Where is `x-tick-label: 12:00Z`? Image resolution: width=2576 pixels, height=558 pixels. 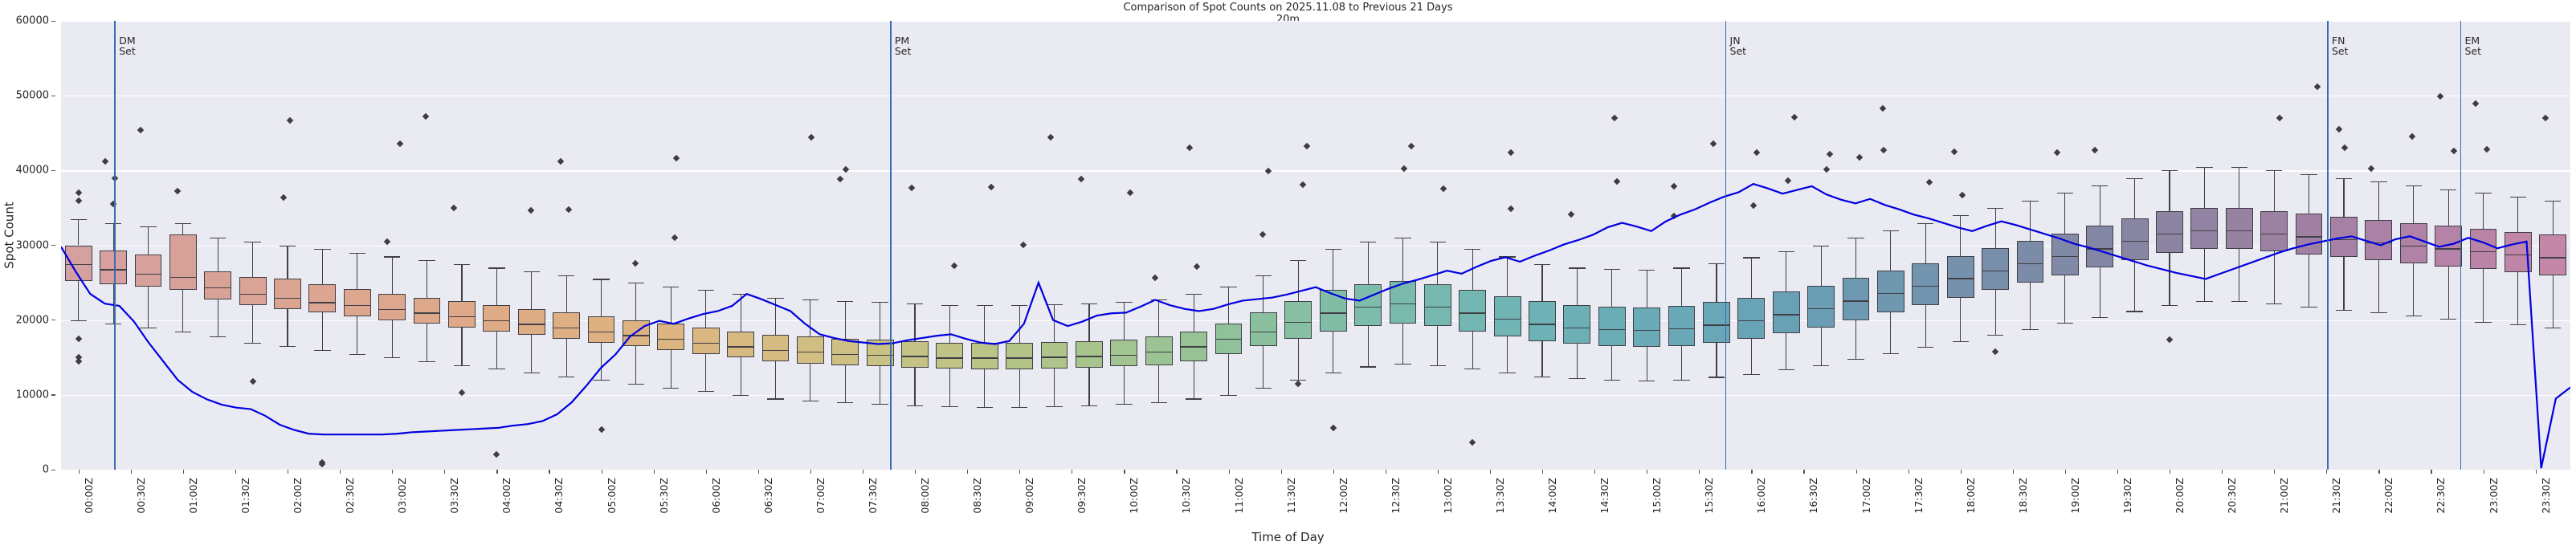
x-tick-label: 12:00Z is located at coordinates (1343, 496).